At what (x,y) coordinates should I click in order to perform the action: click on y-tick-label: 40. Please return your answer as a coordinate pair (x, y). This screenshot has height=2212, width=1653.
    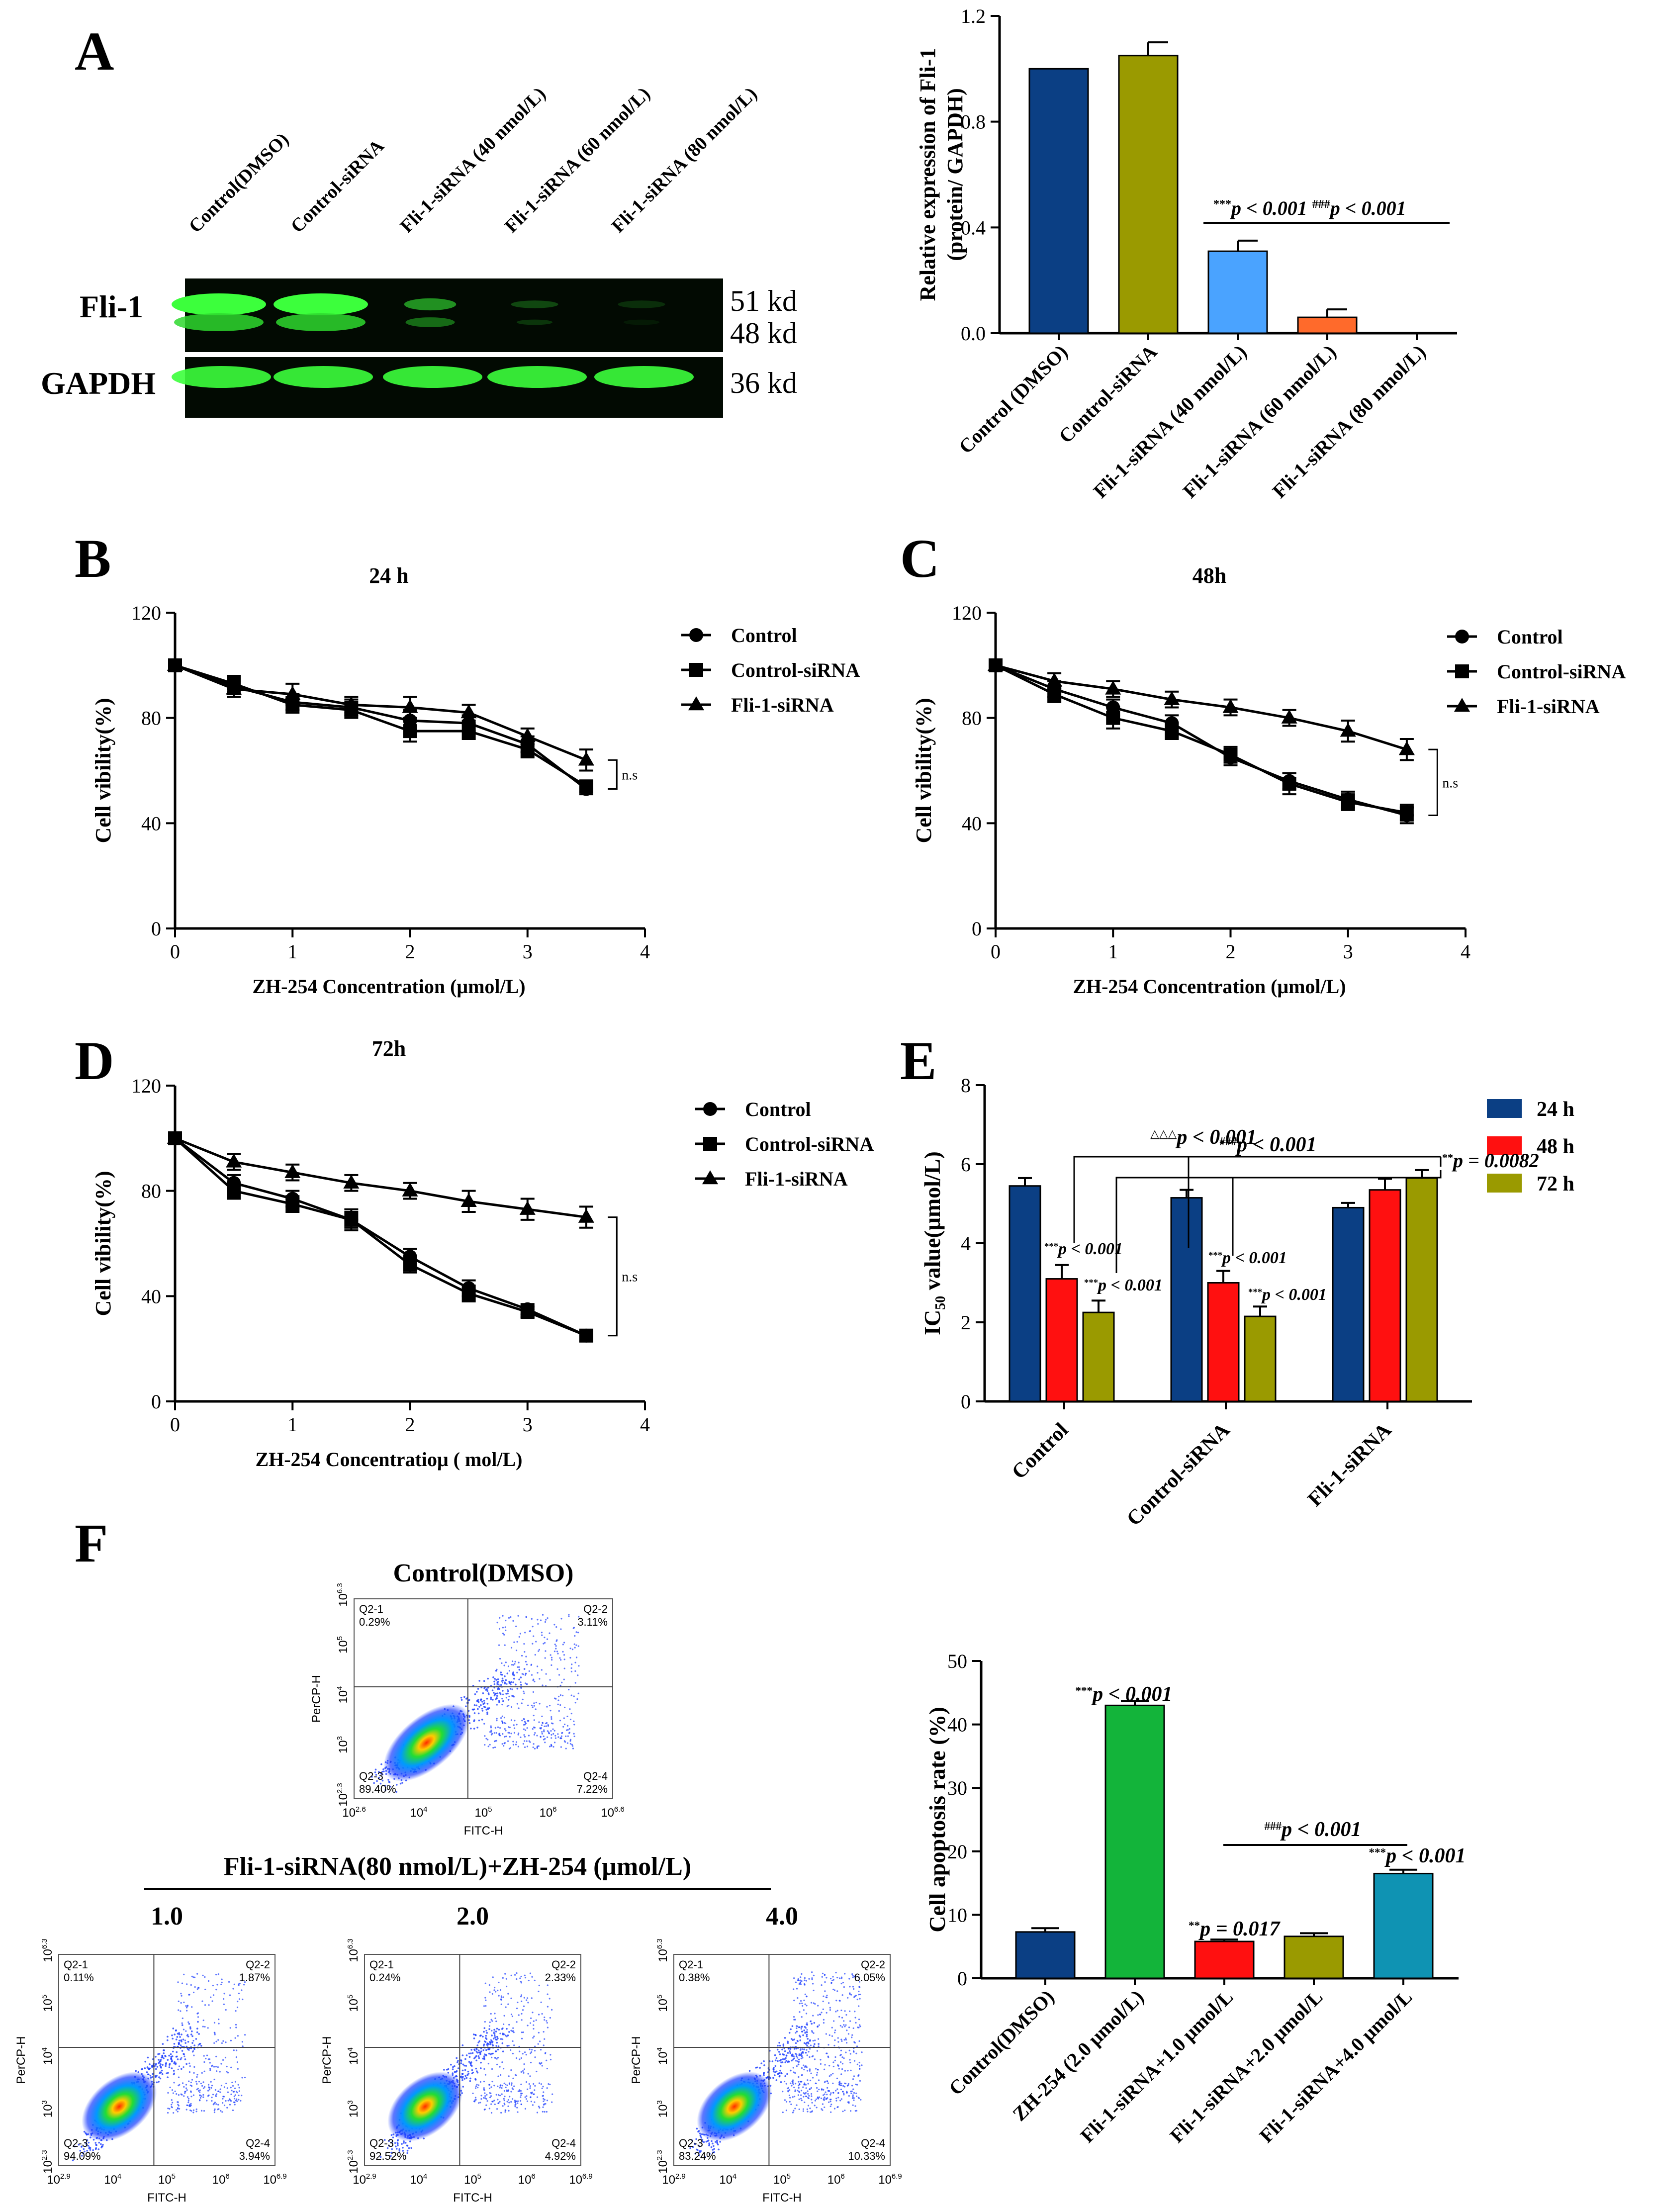
    Looking at the image, I should click on (151, 1296).